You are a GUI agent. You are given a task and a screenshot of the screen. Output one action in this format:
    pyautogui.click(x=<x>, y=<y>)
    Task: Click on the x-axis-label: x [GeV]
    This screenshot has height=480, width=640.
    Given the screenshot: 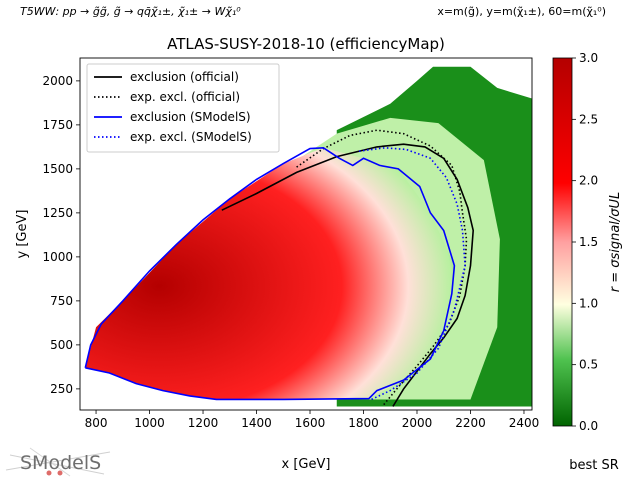 What is the action you would take?
    pyautogui.click(x=306, y=464)
    